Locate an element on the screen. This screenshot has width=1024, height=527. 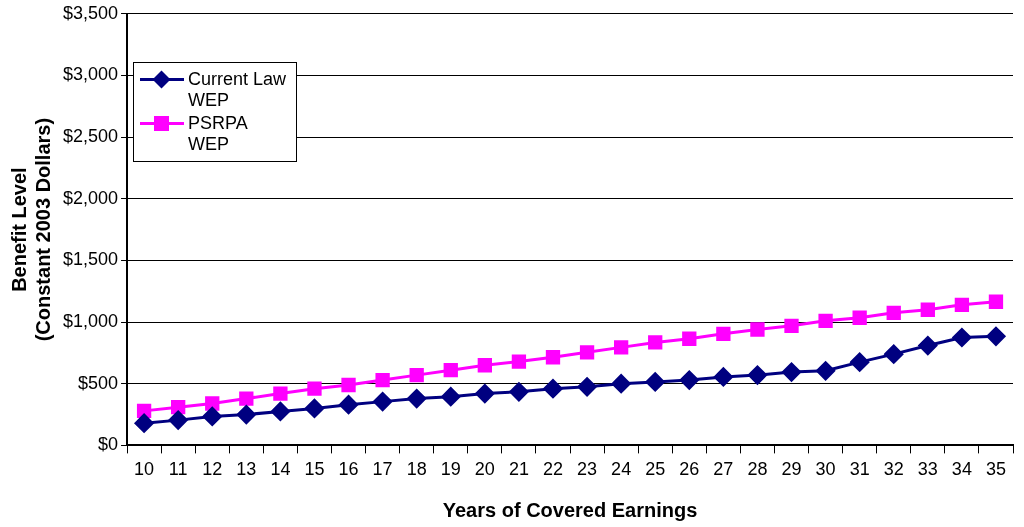
y-axis-title: Benefit Level (Constant 2003 Dollars) is located at coordinates (30, 229).